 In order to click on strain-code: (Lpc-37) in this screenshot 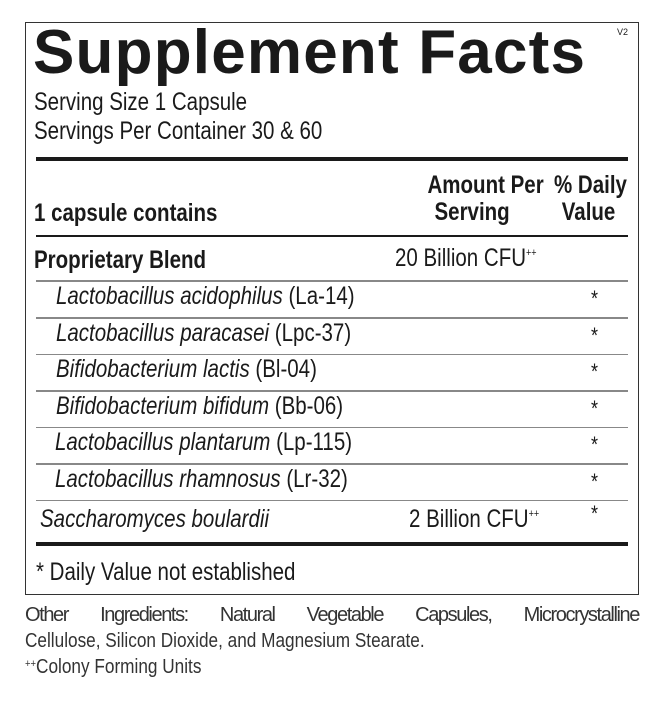, I will do `click(313, 332)`.